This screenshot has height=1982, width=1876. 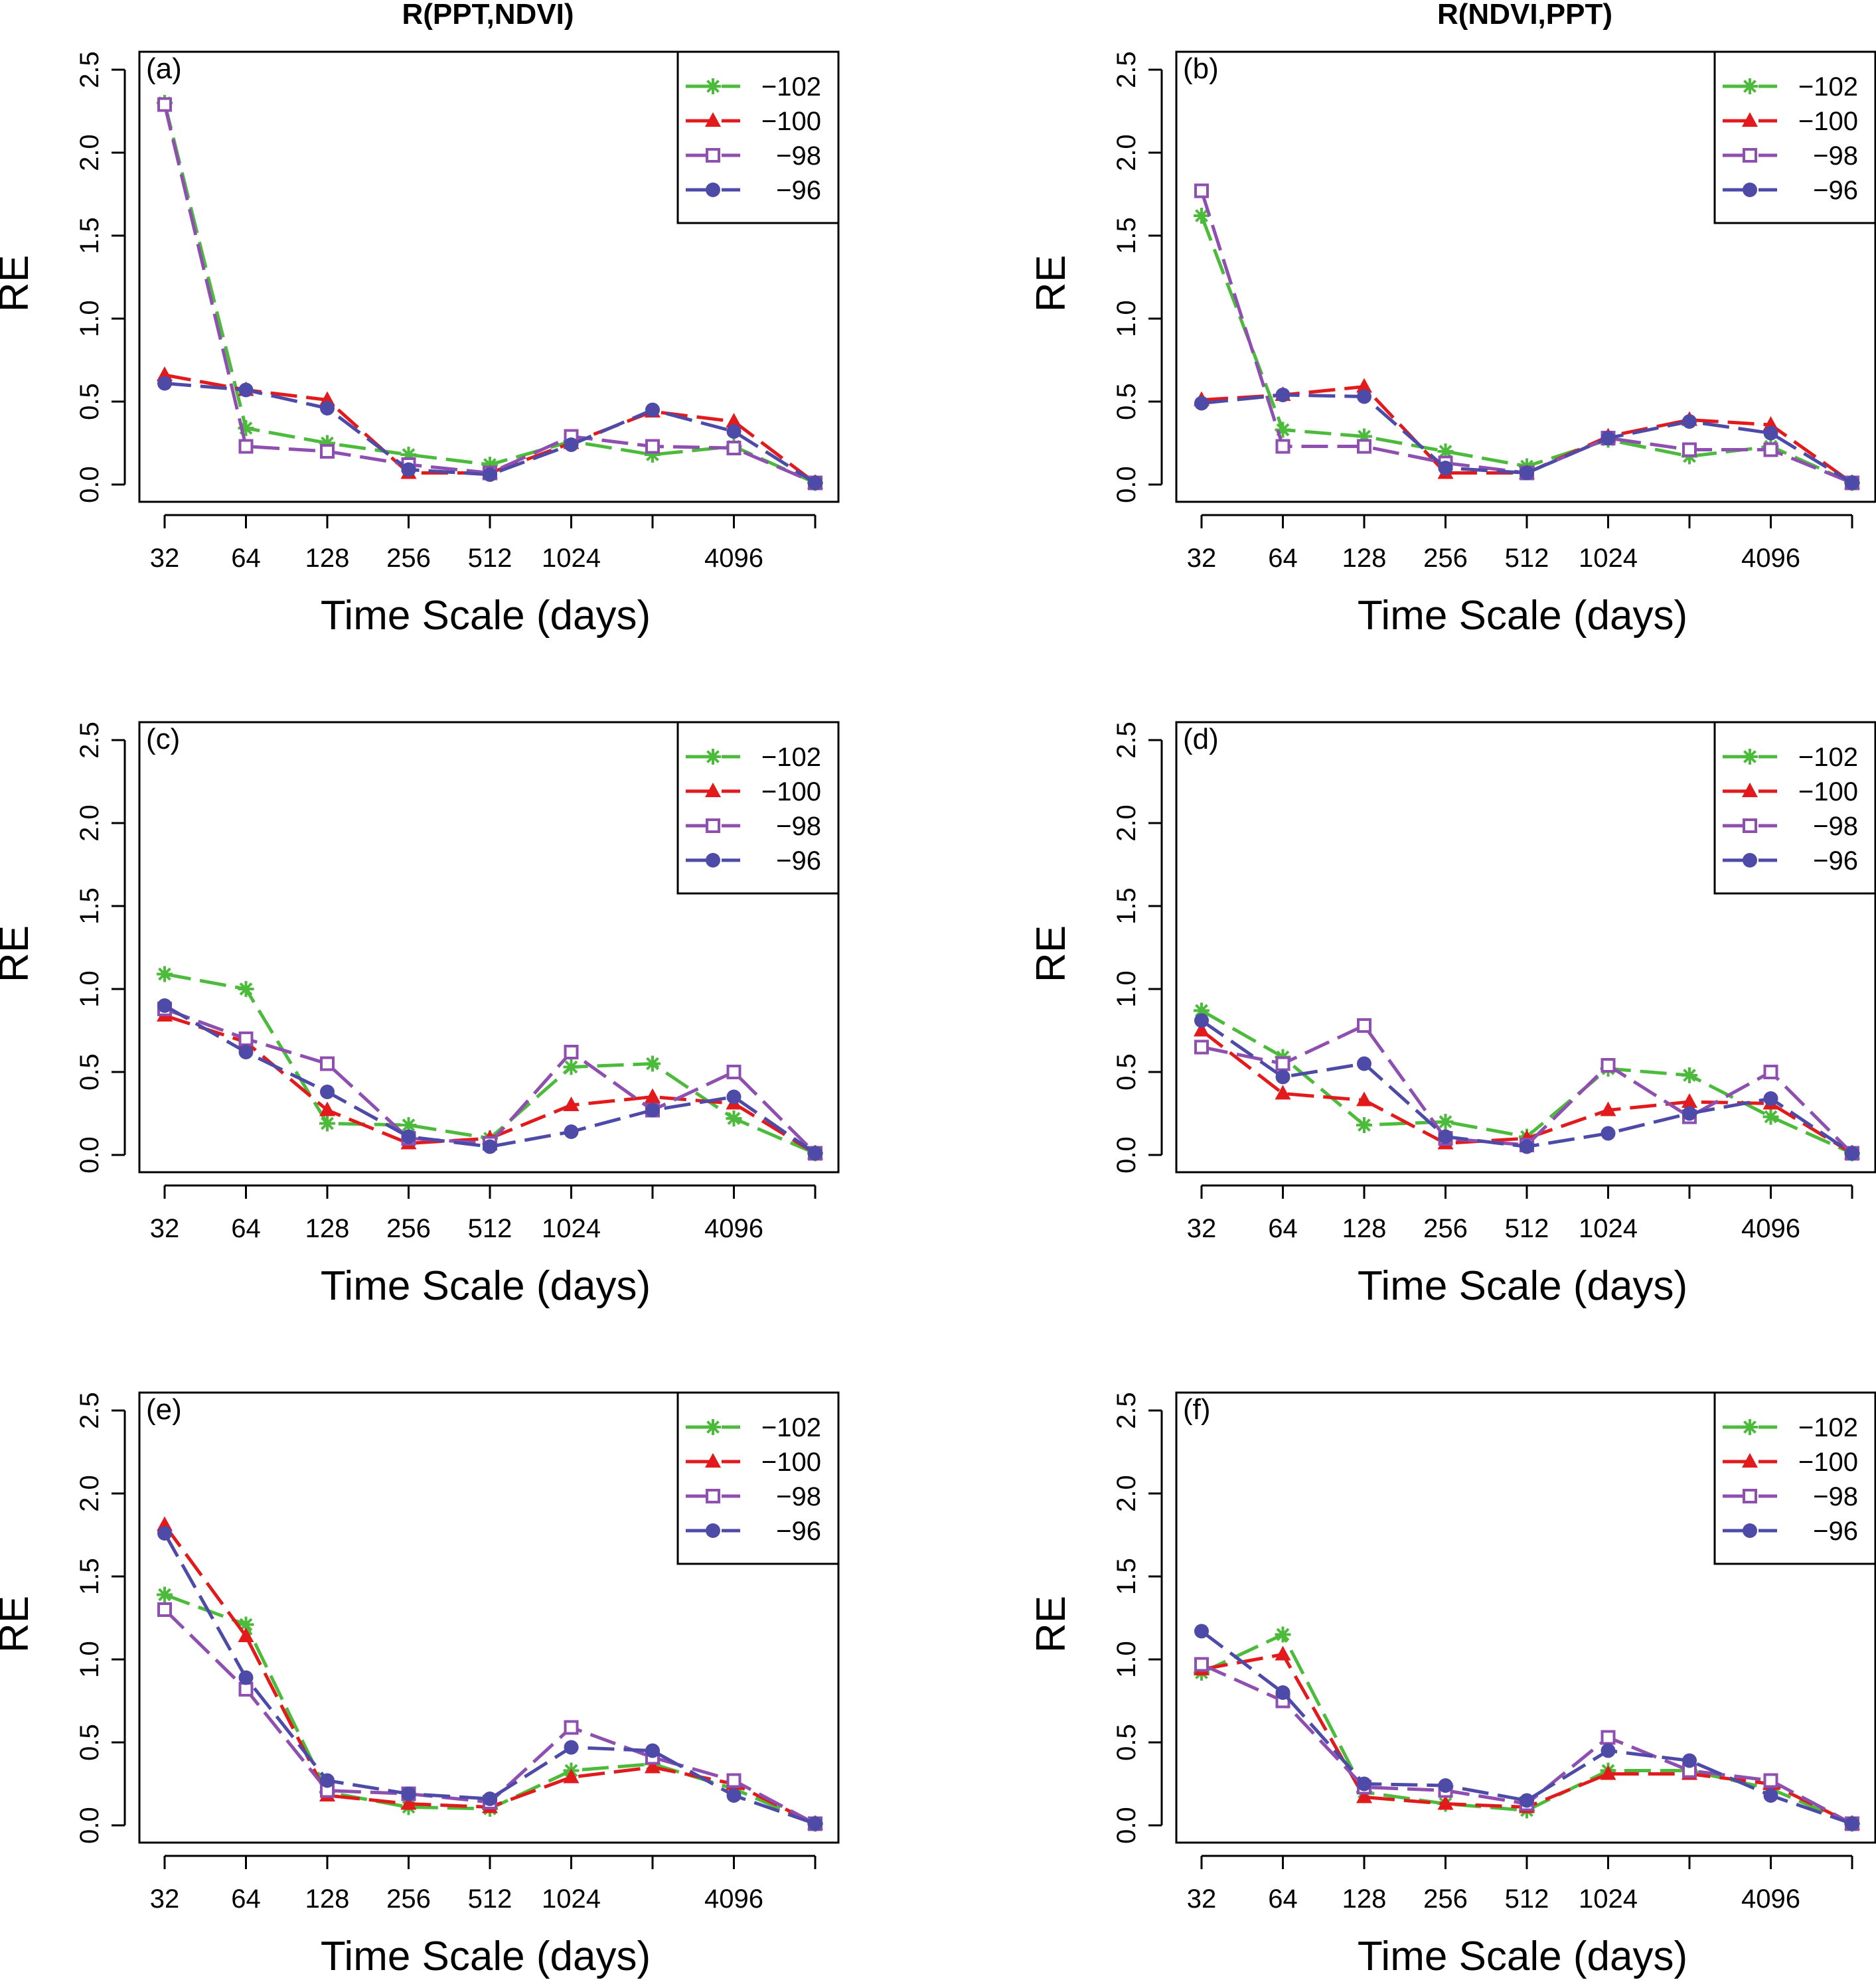 What do you see at coordinates (164, 68) in the screenshot?
I see `panel-label: (a)` at bounding box center [164, 68].